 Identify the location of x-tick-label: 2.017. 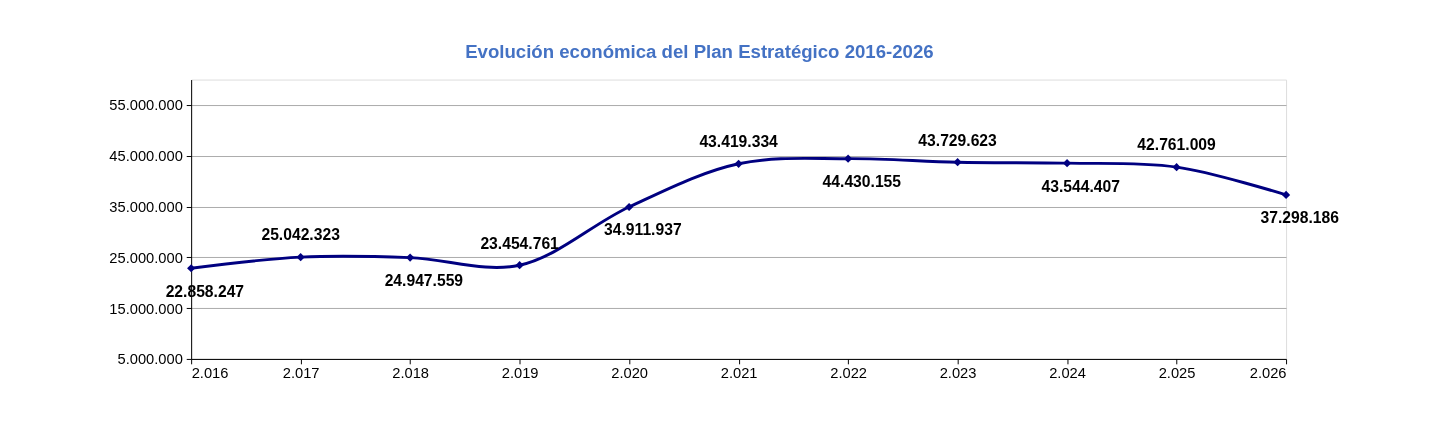
(301, 373).